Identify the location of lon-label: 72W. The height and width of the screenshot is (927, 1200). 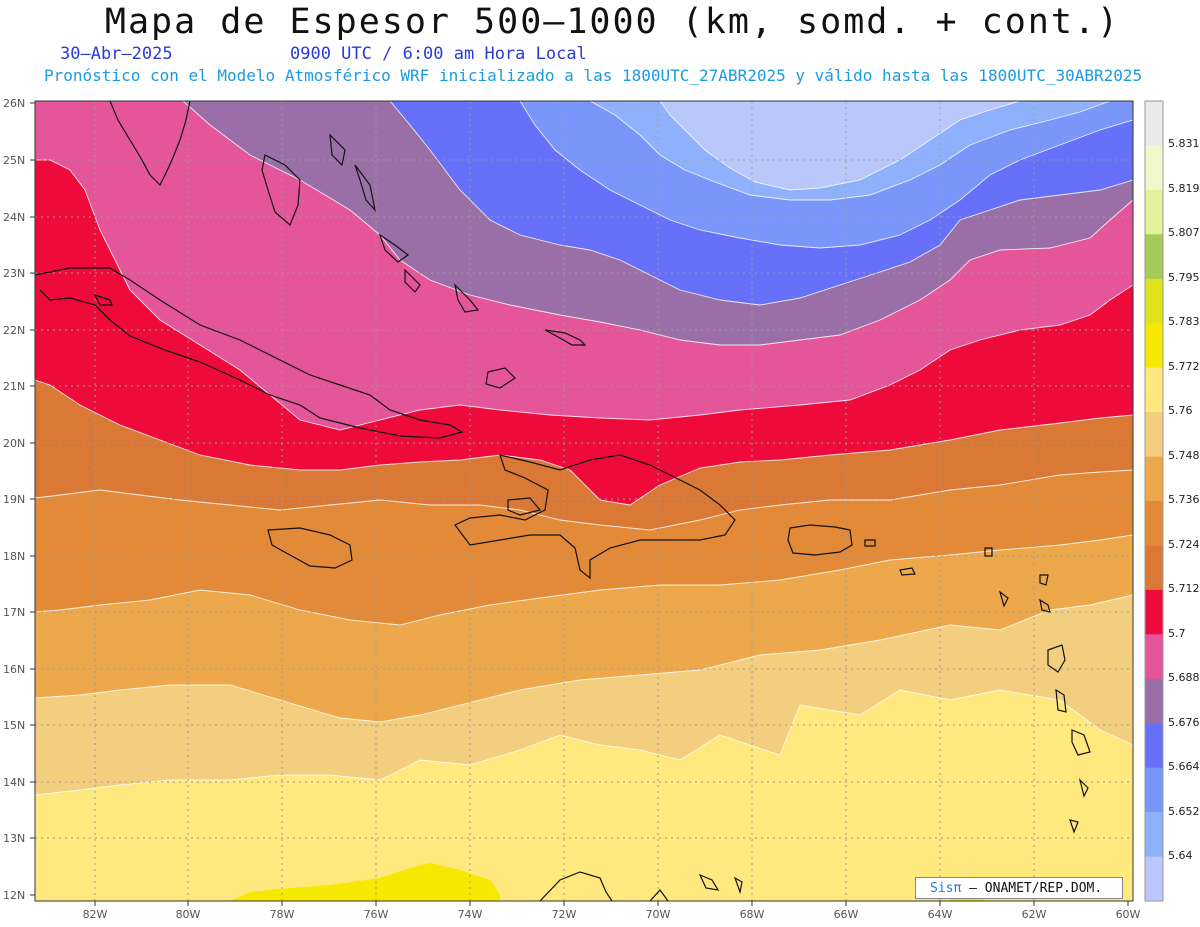
(564, 914).